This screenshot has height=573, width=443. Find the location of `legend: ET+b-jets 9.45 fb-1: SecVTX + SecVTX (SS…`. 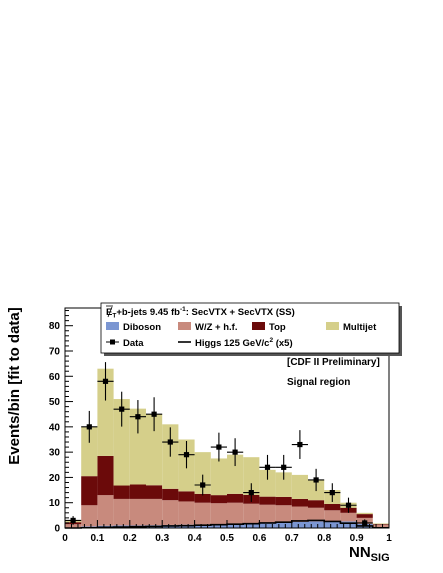

legend: ET+b-jets 9.45 fb-1: SecVTX + SecVTX (SS… is located at coordinates (251, 329).